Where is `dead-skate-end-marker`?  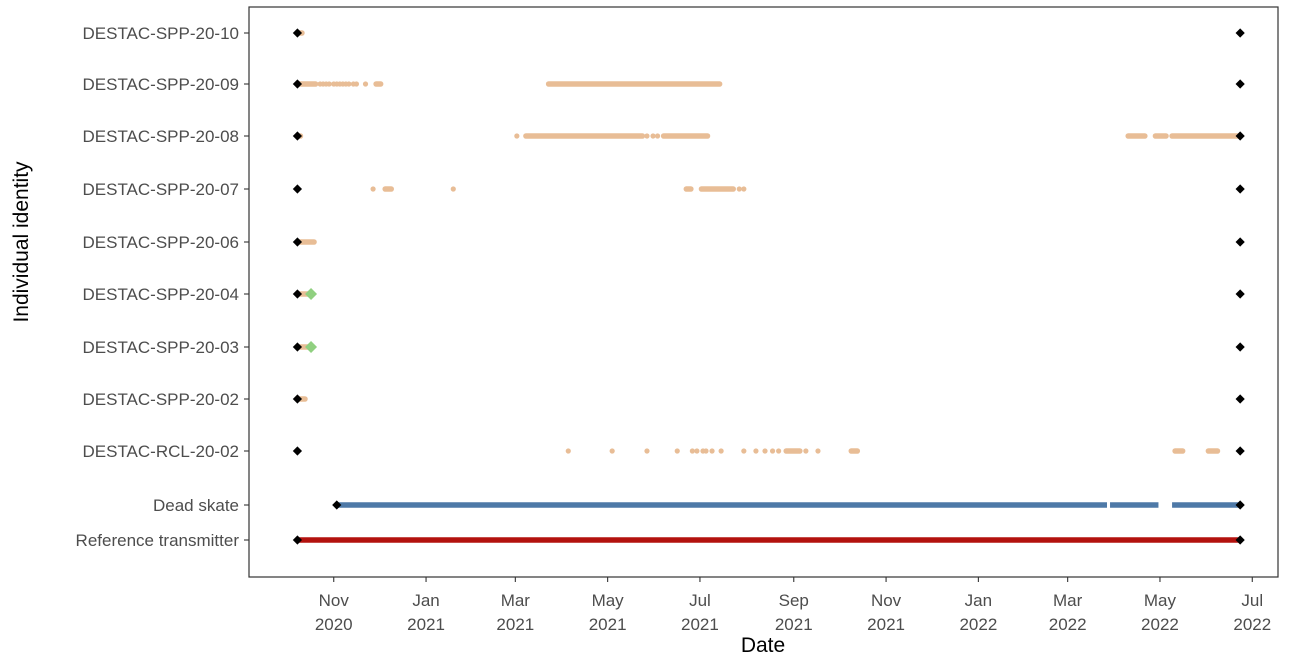 dead-skate-end-marker is located at coordinates (1240, 505).